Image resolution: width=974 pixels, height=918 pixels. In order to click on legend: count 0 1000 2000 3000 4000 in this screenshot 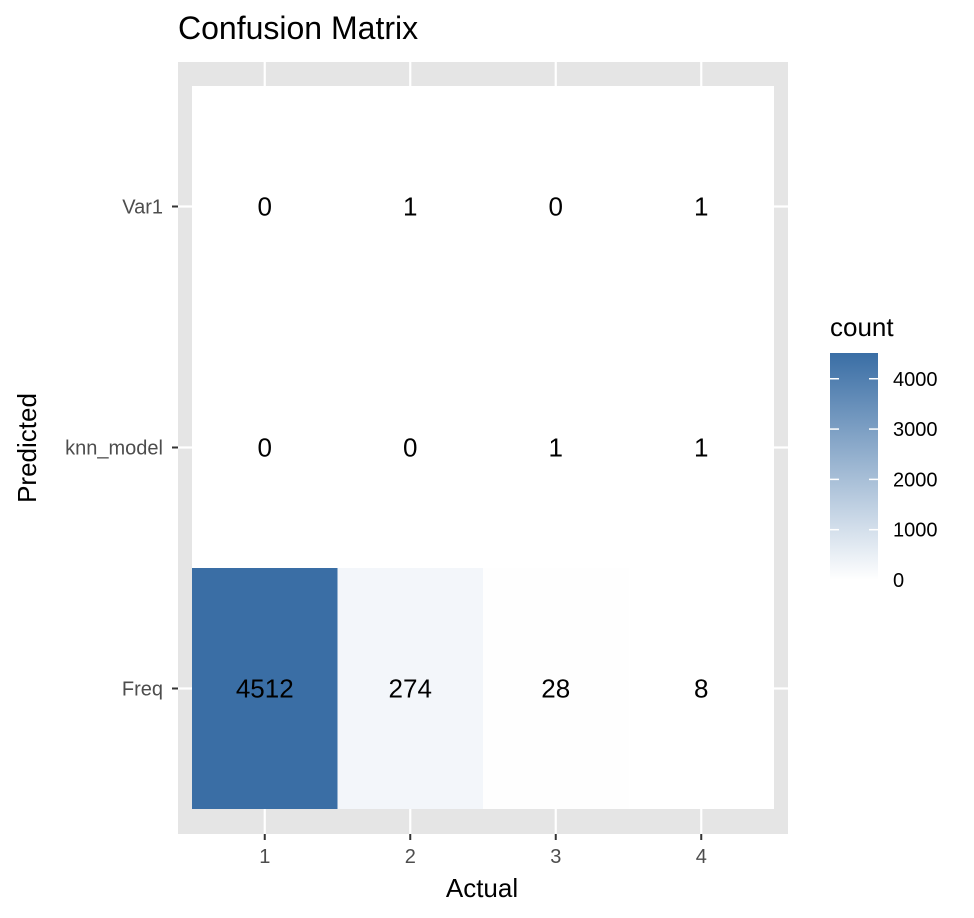, I will do `click(884, 452)`.